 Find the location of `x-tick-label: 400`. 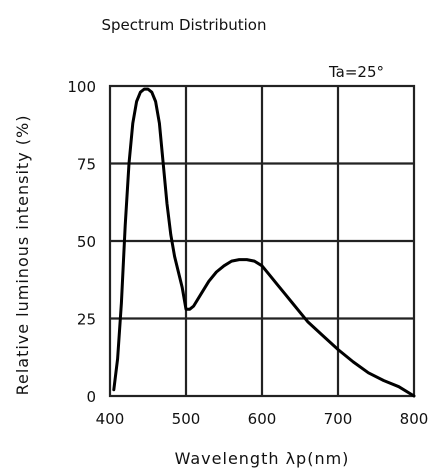

x-tick-label: 400 is located at coordinates (110, 419).